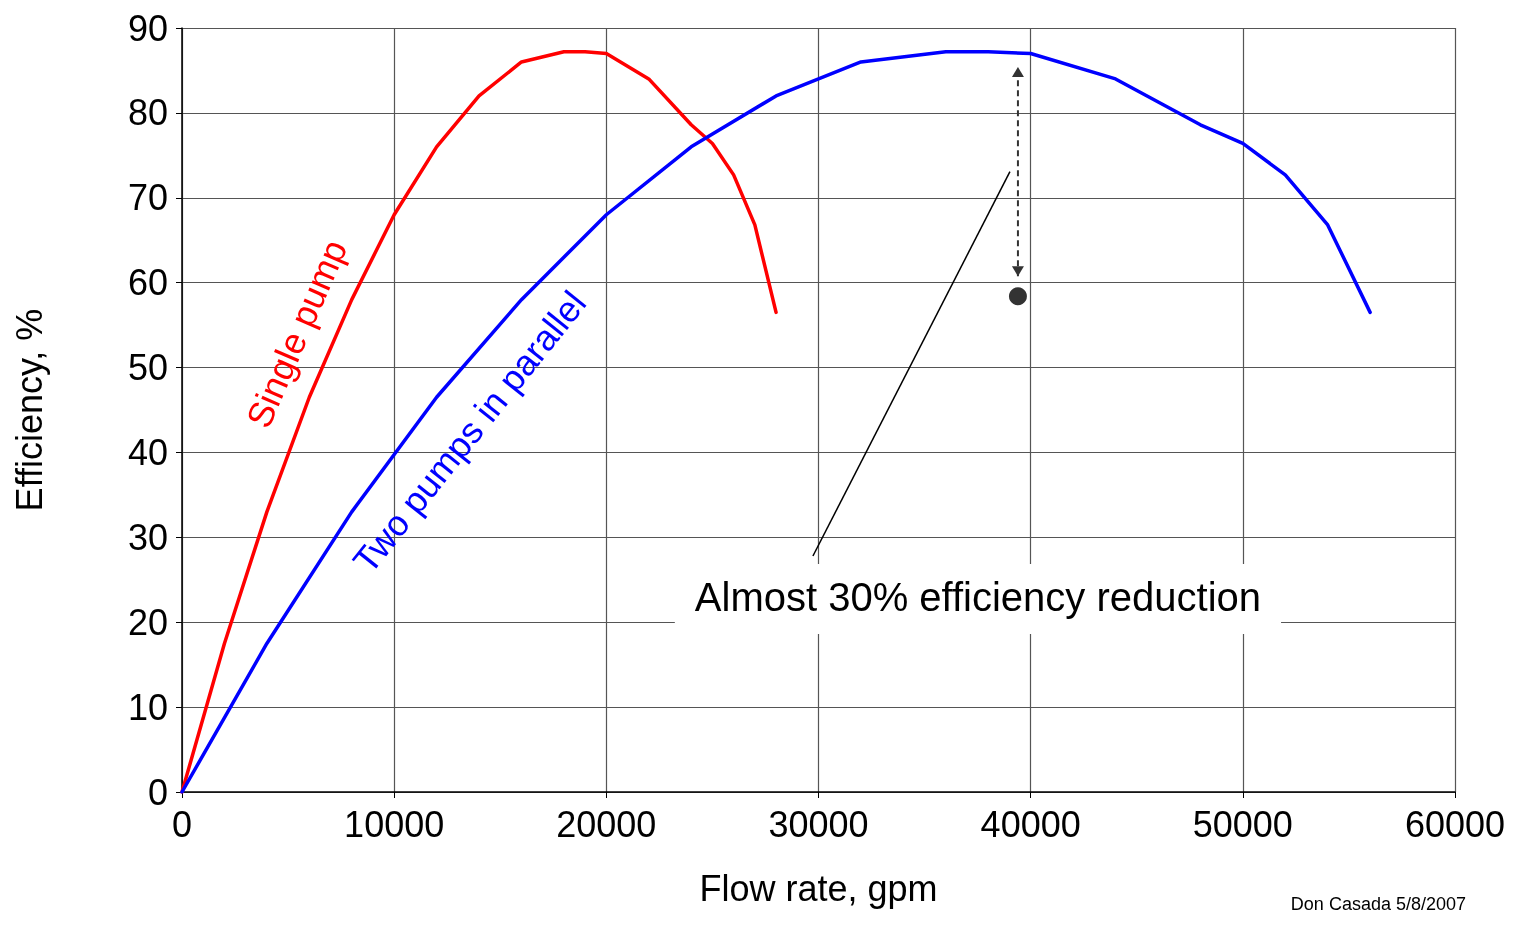  What do you see at coordinates (1030, 824) in the screenshot?
I see `x-tick-label: 40000` at bounding box center [1030, 824].